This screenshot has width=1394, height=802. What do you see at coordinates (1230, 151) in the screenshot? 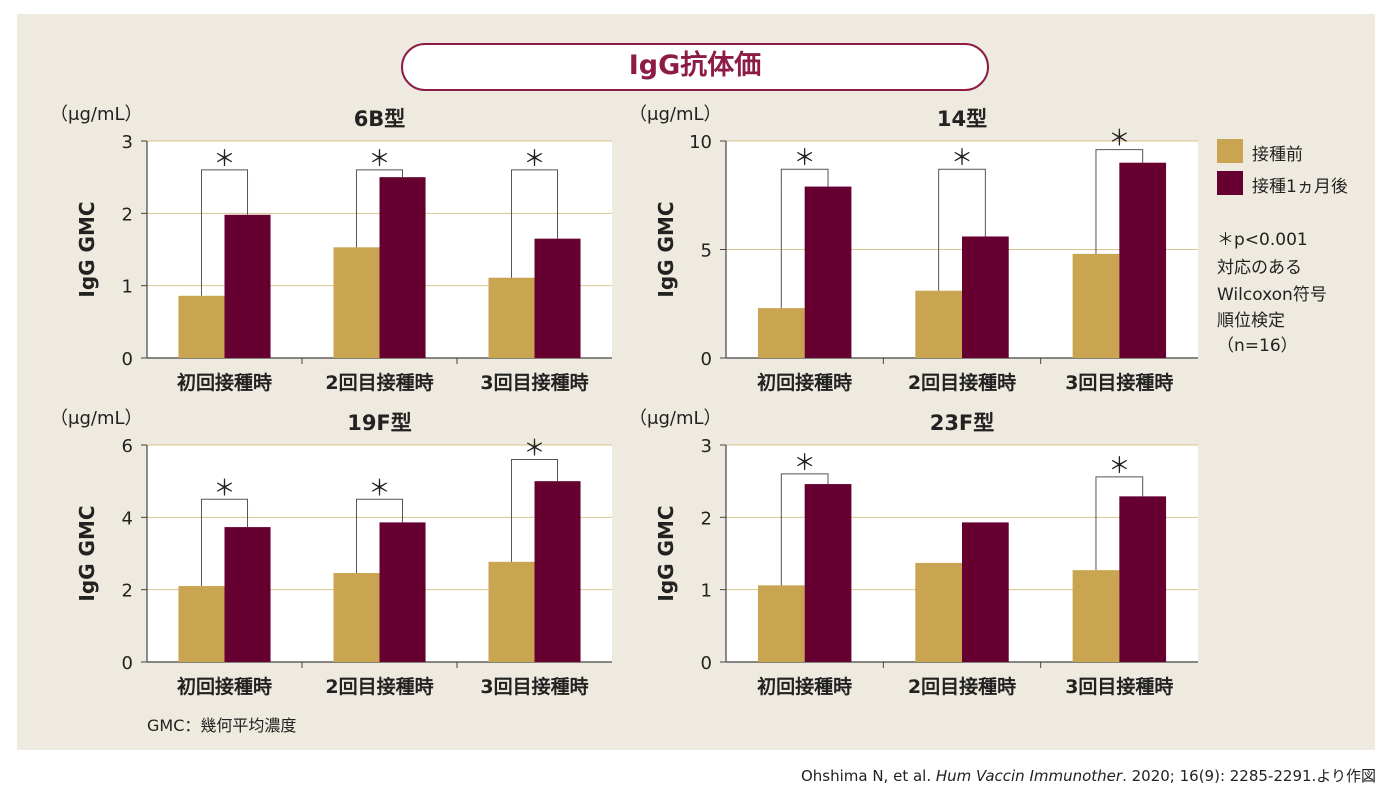
I see `legend-swatch-before` at bounding box center [1230, 151].